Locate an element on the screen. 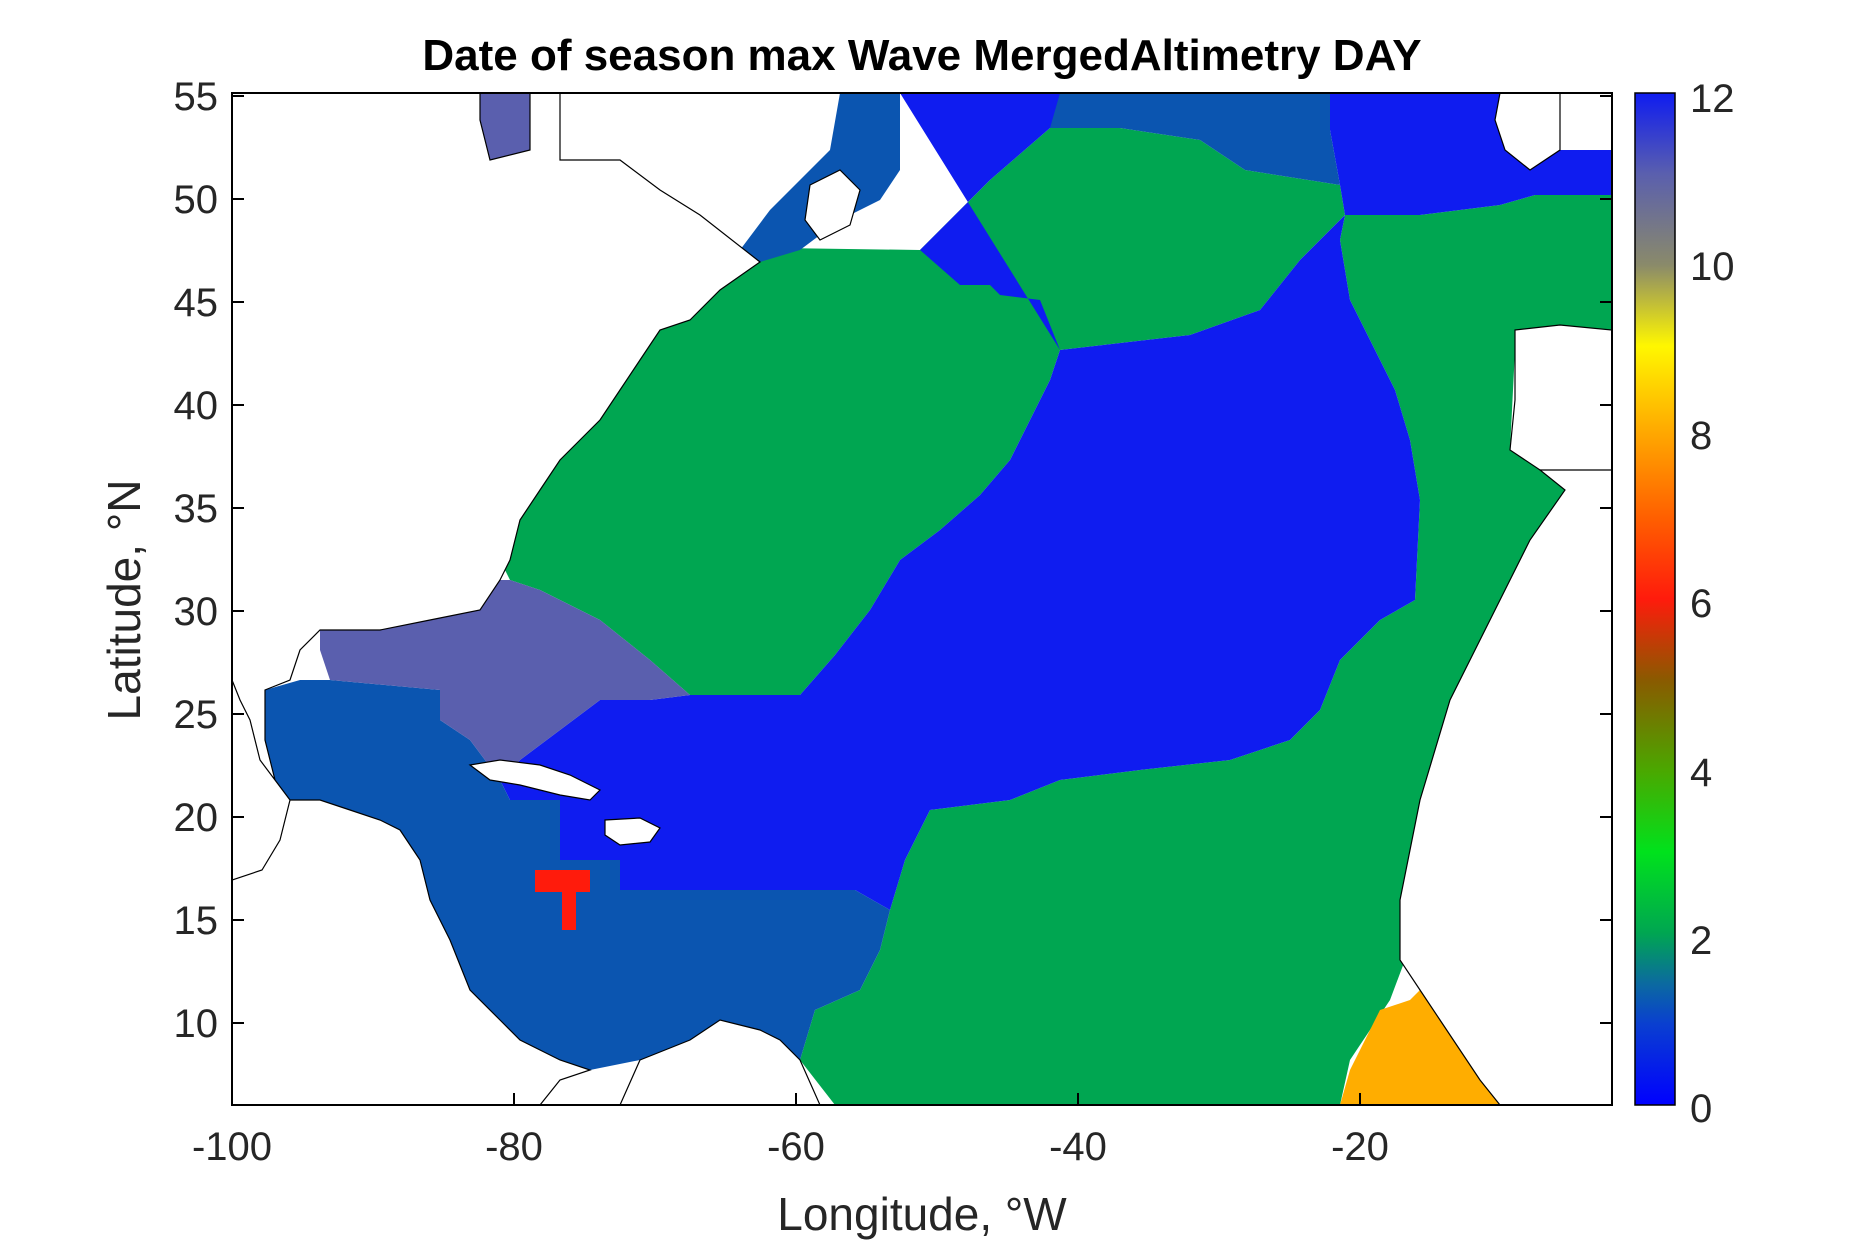 This screenshot has width=1875, height=1250. colorbar-tick-label: 10 is located at coordinates (1712, 267).